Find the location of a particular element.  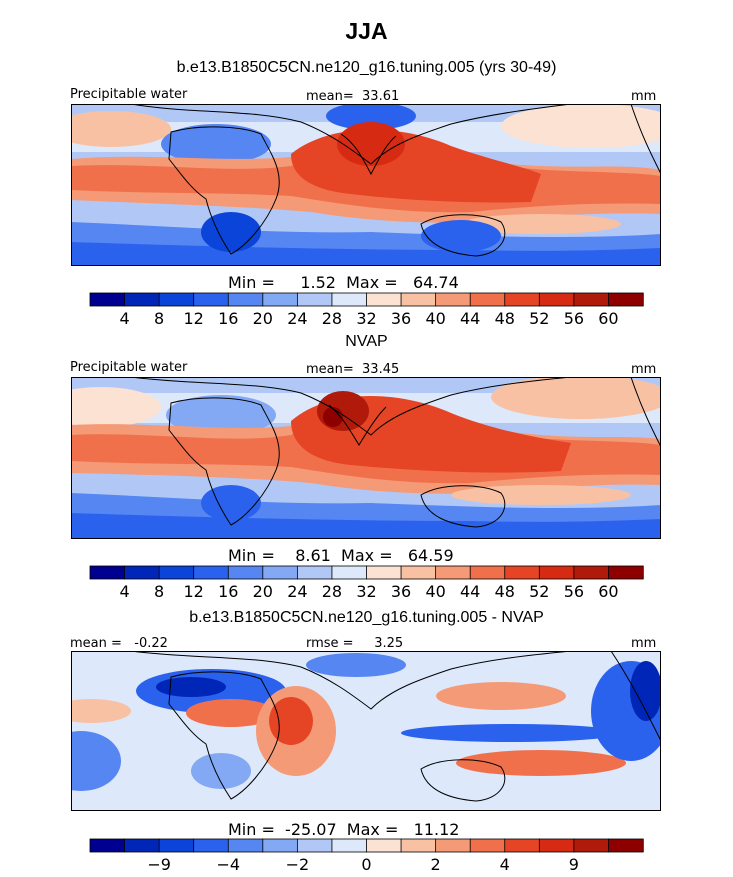

panel1-sahara-dry is located at coordinates (216, 144).